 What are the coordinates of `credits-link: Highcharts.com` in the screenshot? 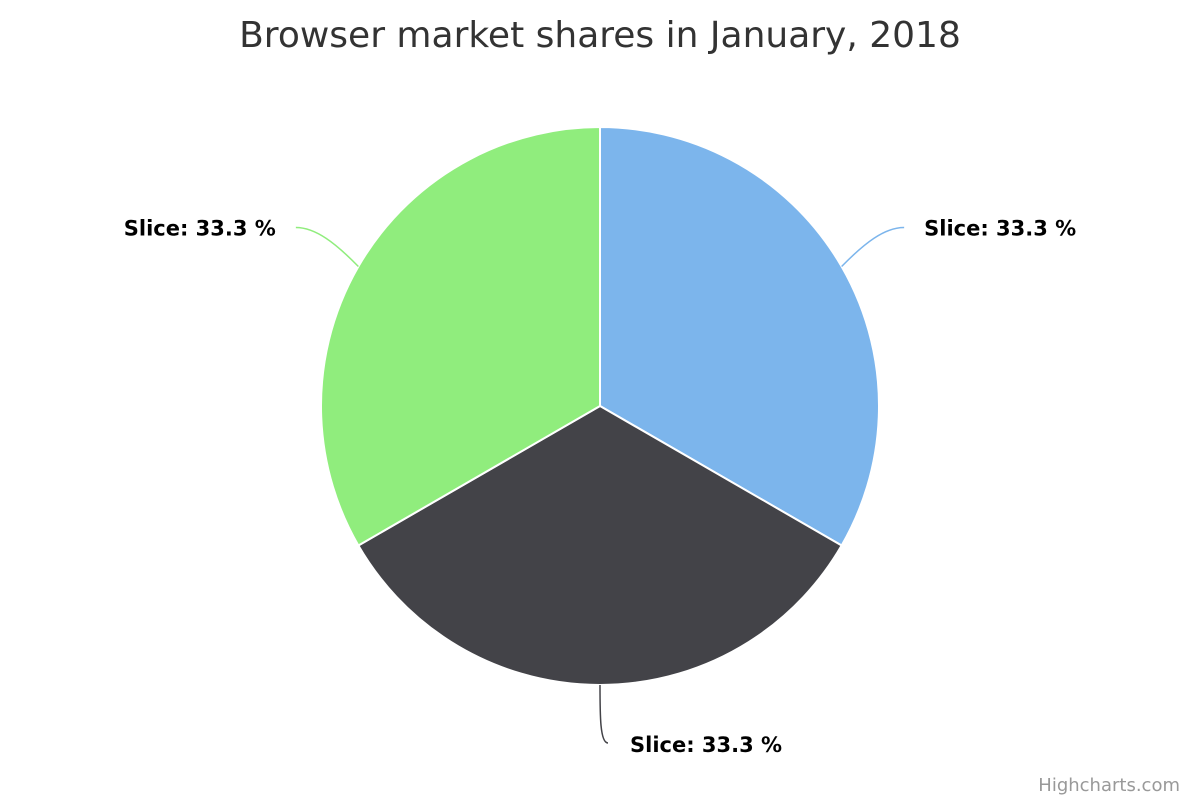 It's located at (1109, 785).